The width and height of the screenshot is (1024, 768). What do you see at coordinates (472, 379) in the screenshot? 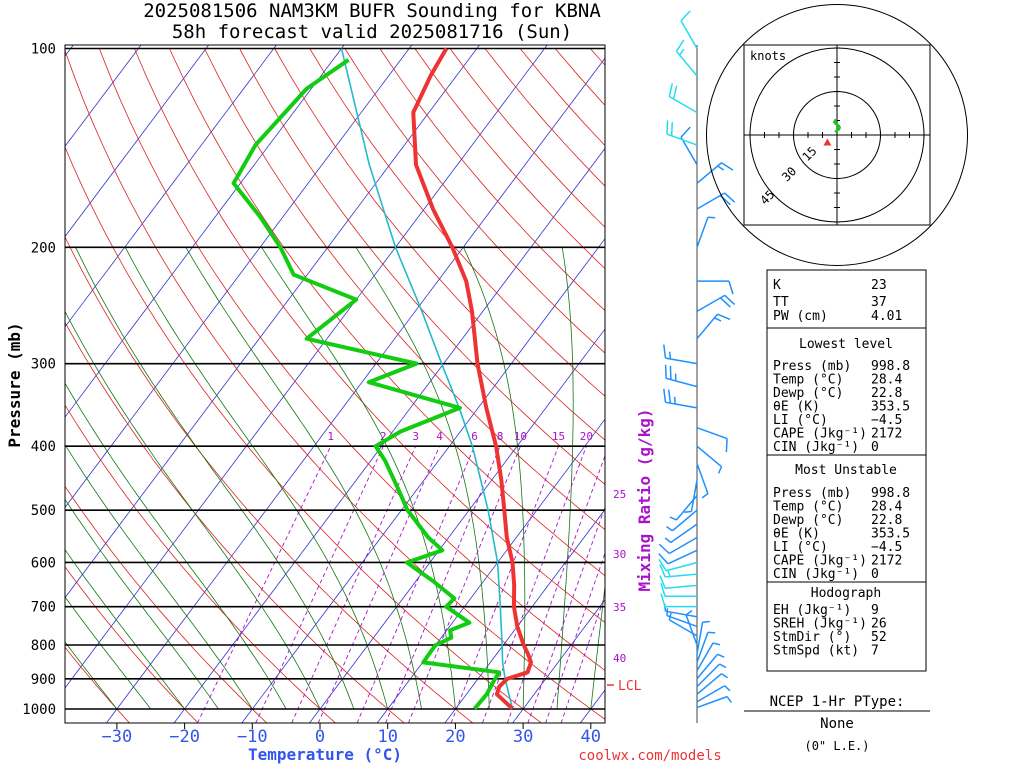
I see `temperature-profile` at bounding box center [472, 379].